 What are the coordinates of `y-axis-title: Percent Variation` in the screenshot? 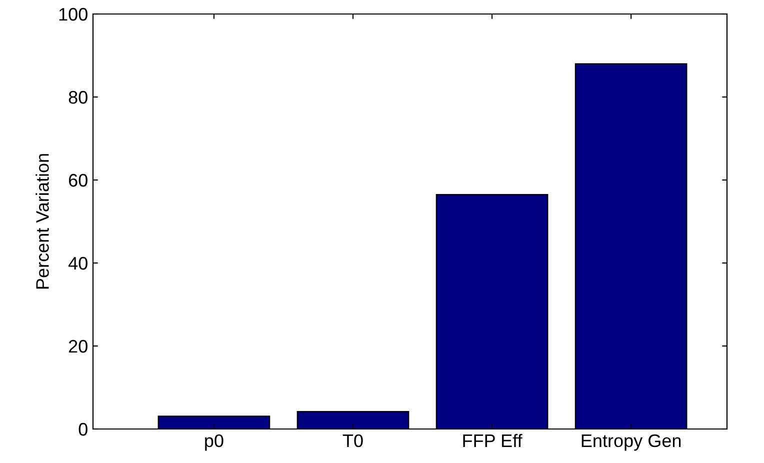 It's located at (42, 221).